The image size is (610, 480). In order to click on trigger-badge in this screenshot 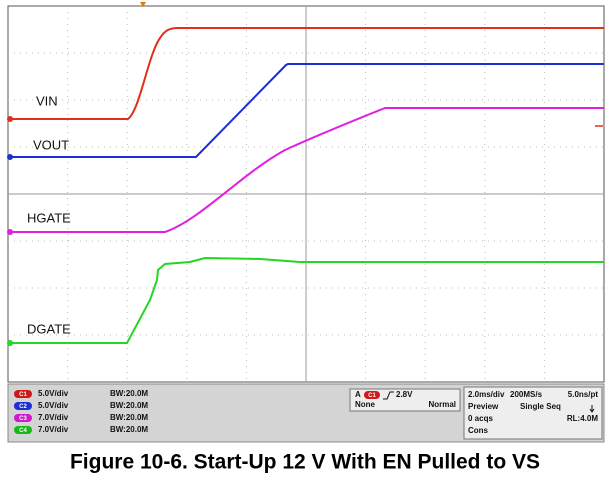, I will do `click(372, 395)`.